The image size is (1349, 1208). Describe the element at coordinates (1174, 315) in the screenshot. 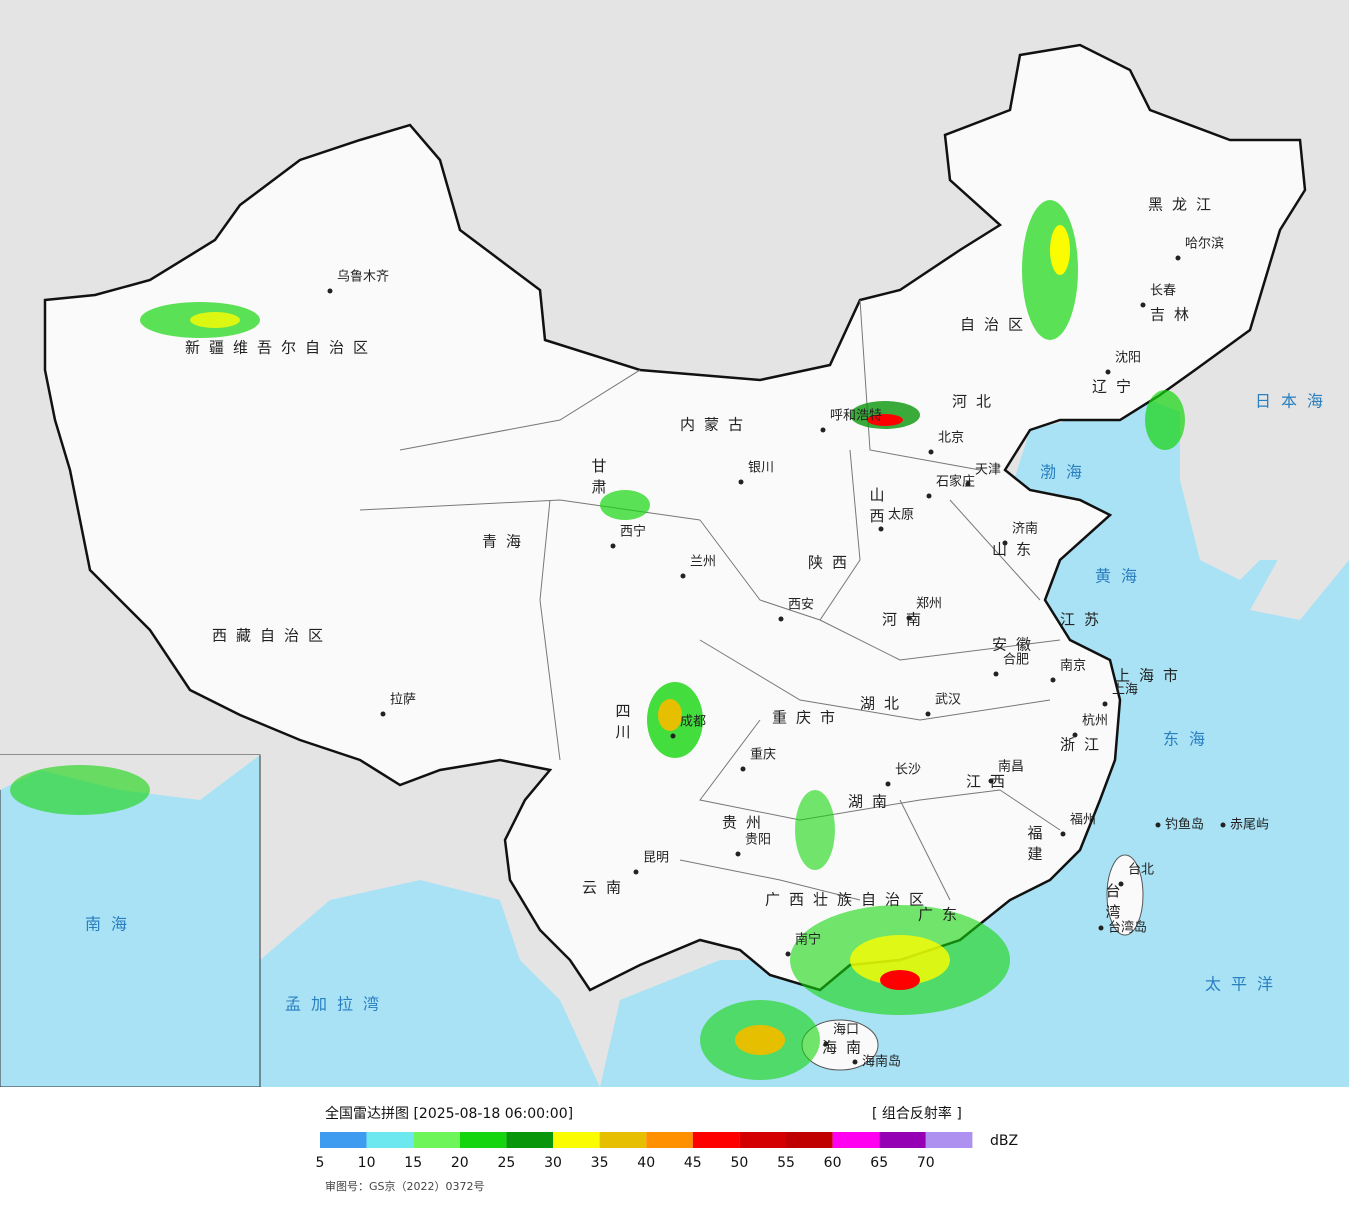

I see `province-label: 吉林` at that location.